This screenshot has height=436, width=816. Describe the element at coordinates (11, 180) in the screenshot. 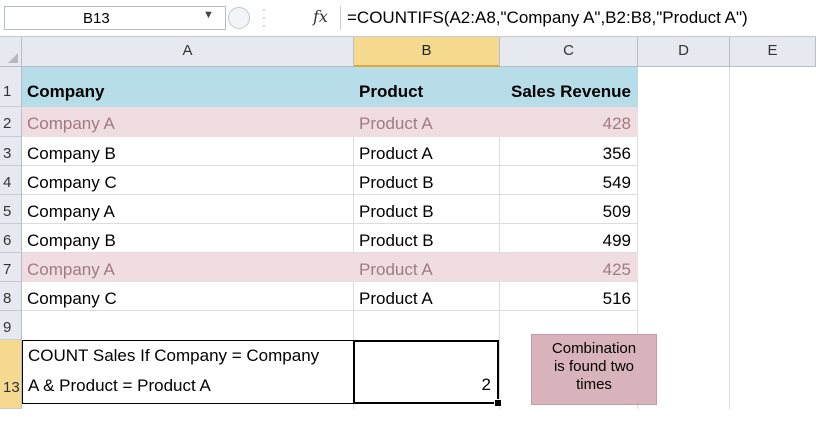

I see `row-header-4: 4` at that location.